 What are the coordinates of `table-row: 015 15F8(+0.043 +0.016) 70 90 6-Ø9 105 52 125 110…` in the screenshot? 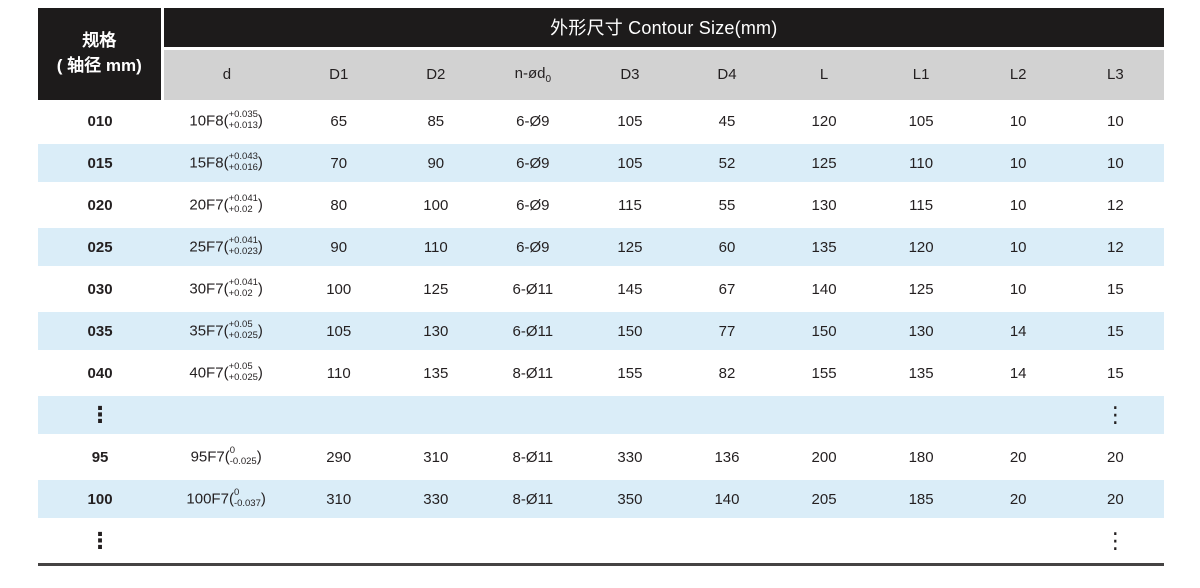 It's located at (601, 163).